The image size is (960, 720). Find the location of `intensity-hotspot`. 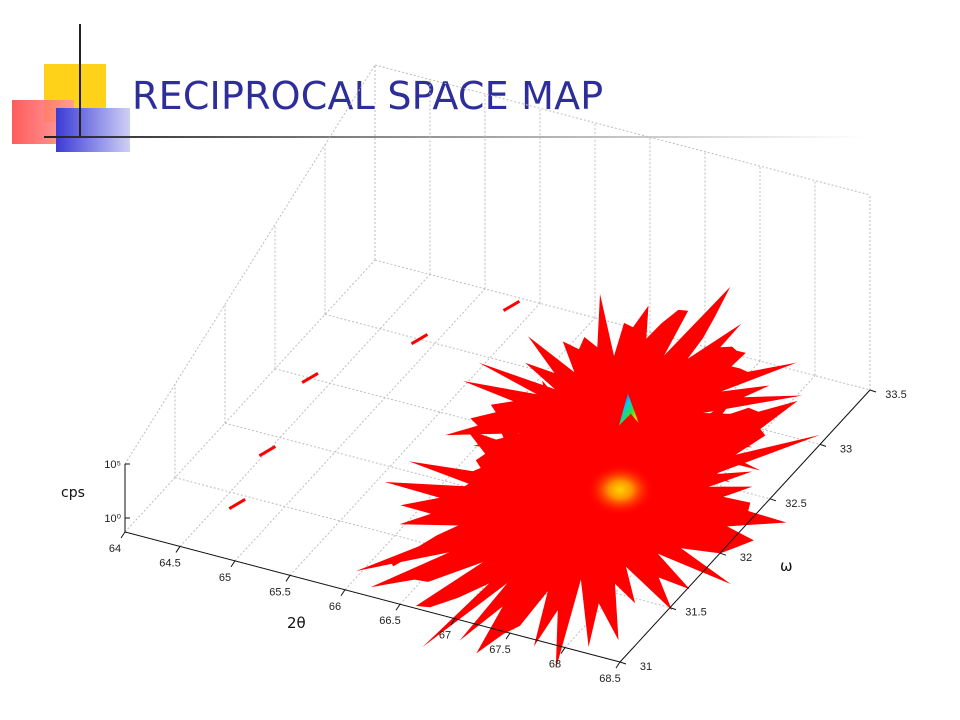

intensity-hotspot is located at coordinates (620, 489).